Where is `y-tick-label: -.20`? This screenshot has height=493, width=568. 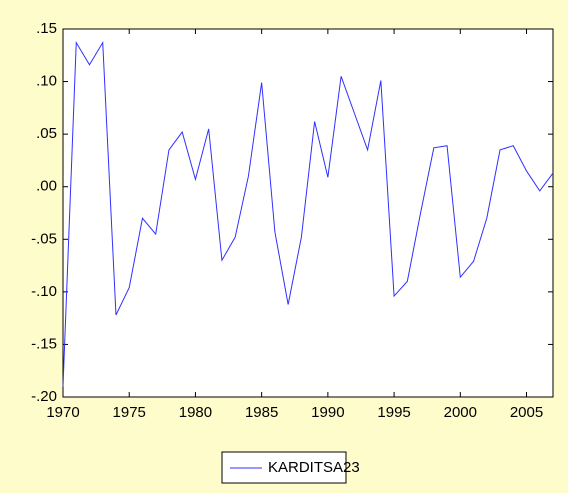 y-tick-label: -.20 is located at coordinates (44, 396).